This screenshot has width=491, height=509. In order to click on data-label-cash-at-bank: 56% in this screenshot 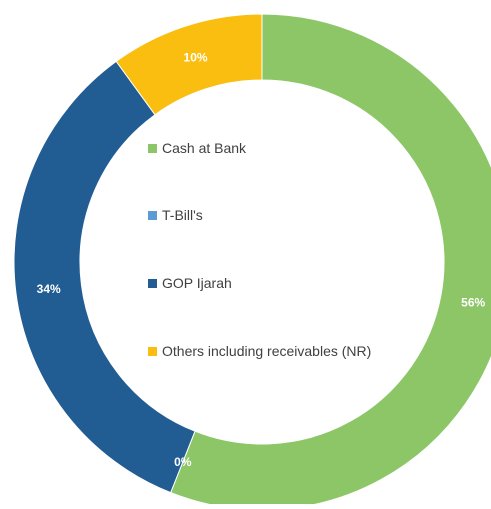, I will do `click(473, 302)`.